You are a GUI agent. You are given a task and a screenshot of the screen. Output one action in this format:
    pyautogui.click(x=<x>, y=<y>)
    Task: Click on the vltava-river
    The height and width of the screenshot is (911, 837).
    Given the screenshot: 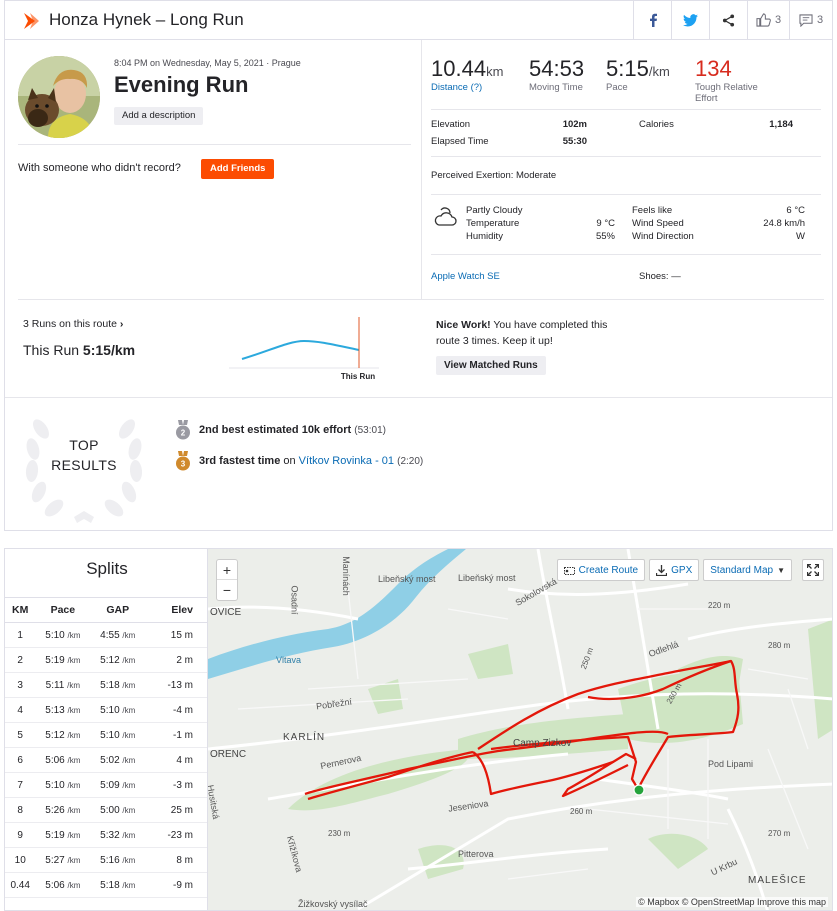 What is the action you would take?
    pyautogui.click(x=337, y=614)
    